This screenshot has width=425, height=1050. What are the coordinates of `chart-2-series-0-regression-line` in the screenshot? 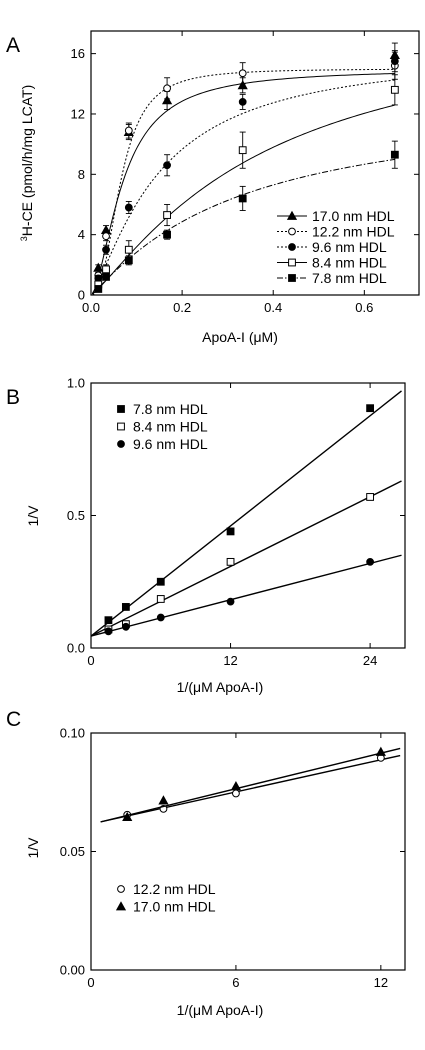 It's located at (250, 788).